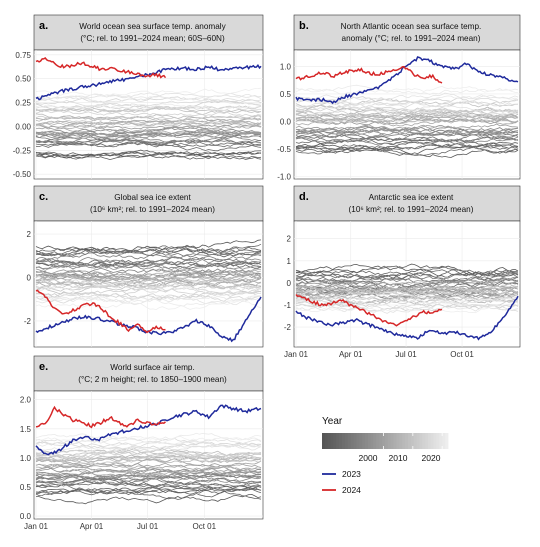  I want to click on panel-a-ytick-label: 0.25, so click(23, 103).